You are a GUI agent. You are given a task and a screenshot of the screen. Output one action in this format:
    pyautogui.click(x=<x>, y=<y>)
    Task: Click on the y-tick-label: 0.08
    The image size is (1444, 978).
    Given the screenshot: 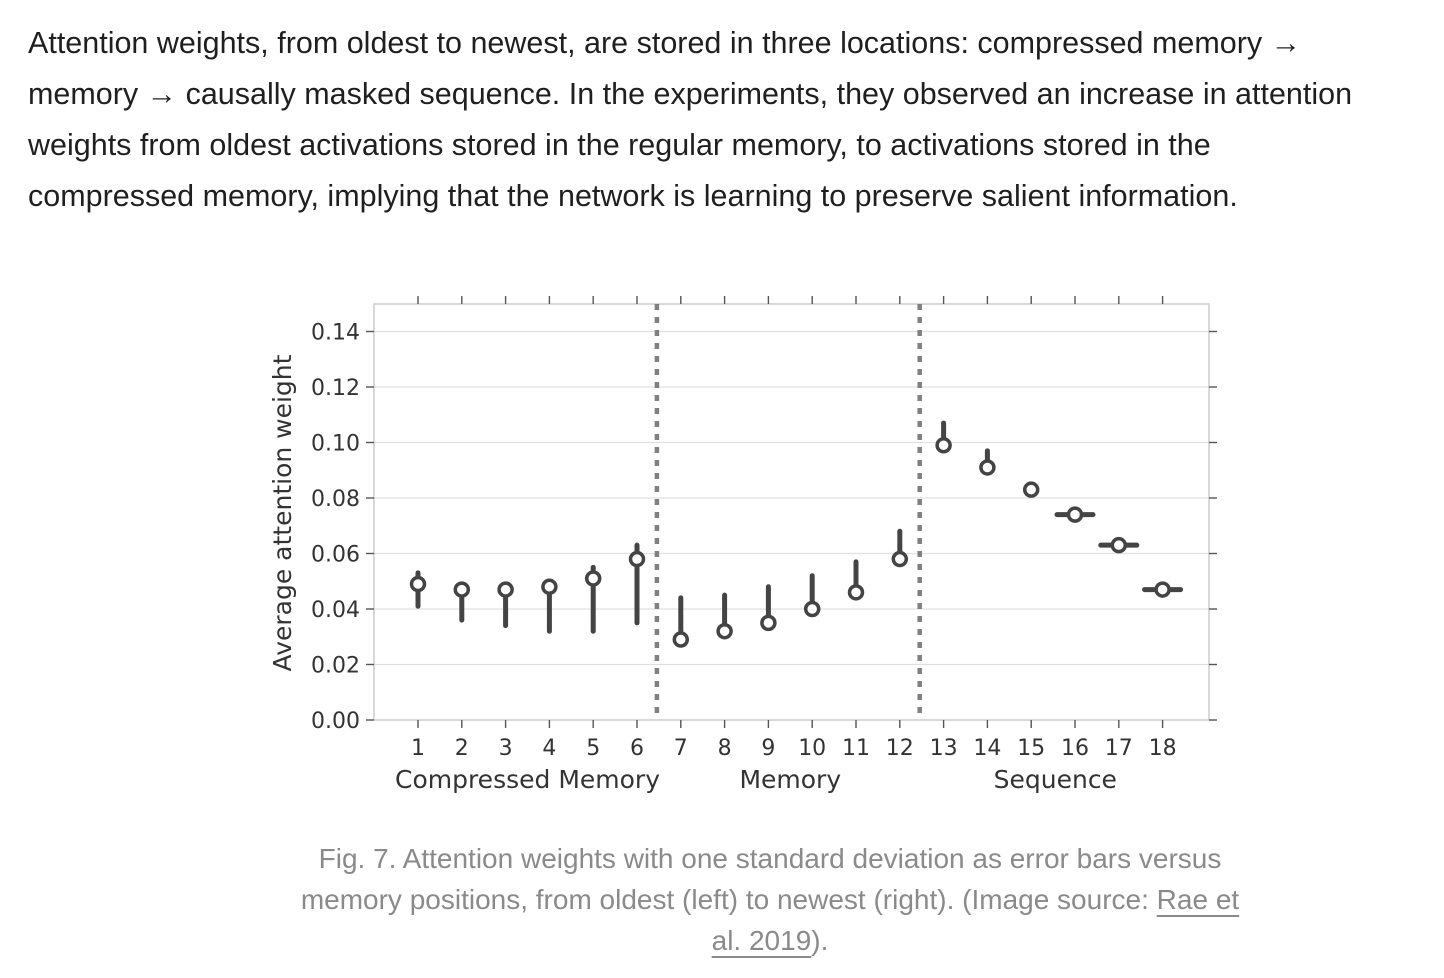 What is the action you would take?
    pyautogui.click(x=335, y=499)
    